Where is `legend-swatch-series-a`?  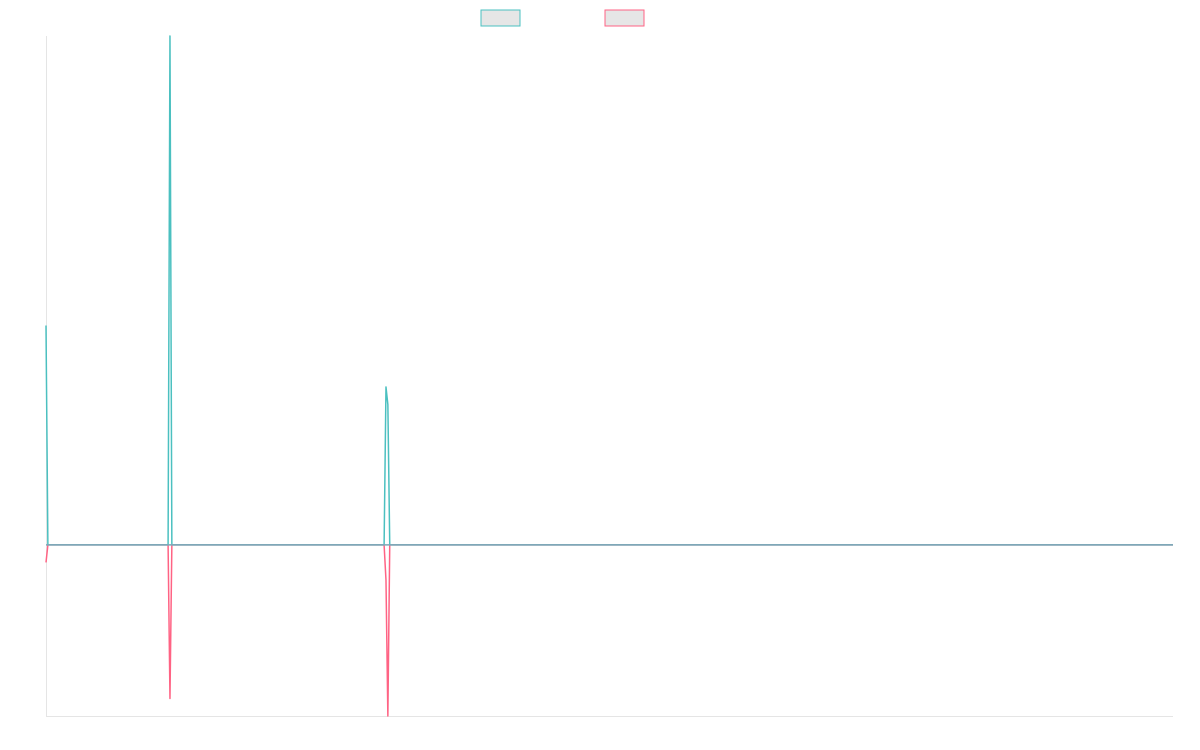 legend-swatch-series-a is located at coordinates (500, 18).